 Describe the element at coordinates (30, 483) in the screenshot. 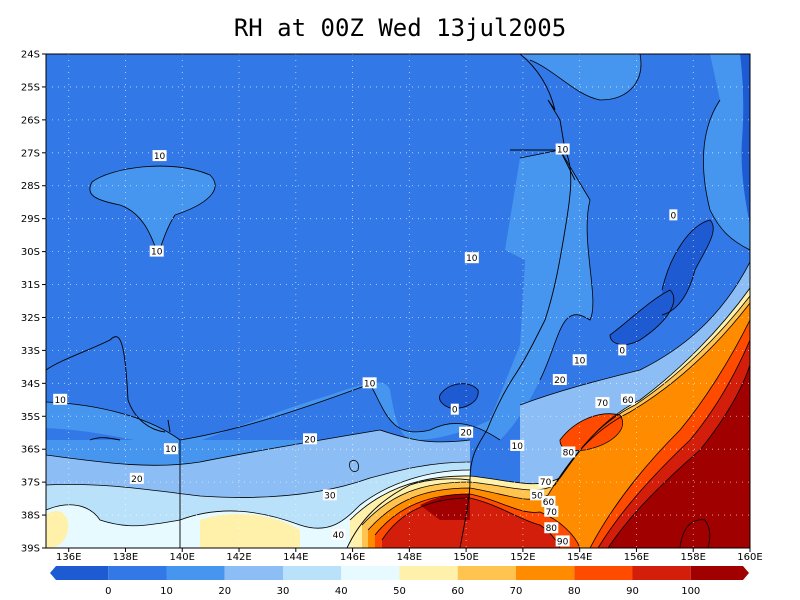

I see `lat-tick-label: 37S` at that location.